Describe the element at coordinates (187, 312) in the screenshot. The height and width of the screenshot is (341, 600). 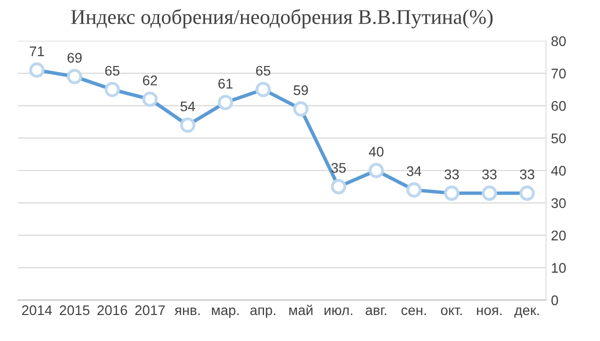
I see `x-tick-label: янв.` at that location.